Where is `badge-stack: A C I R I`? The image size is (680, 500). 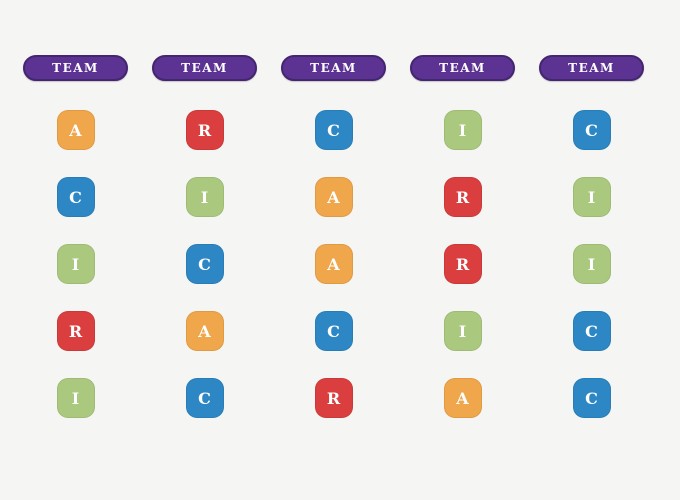
badge-stack: A C I R I is located at coordinates (75, 264).